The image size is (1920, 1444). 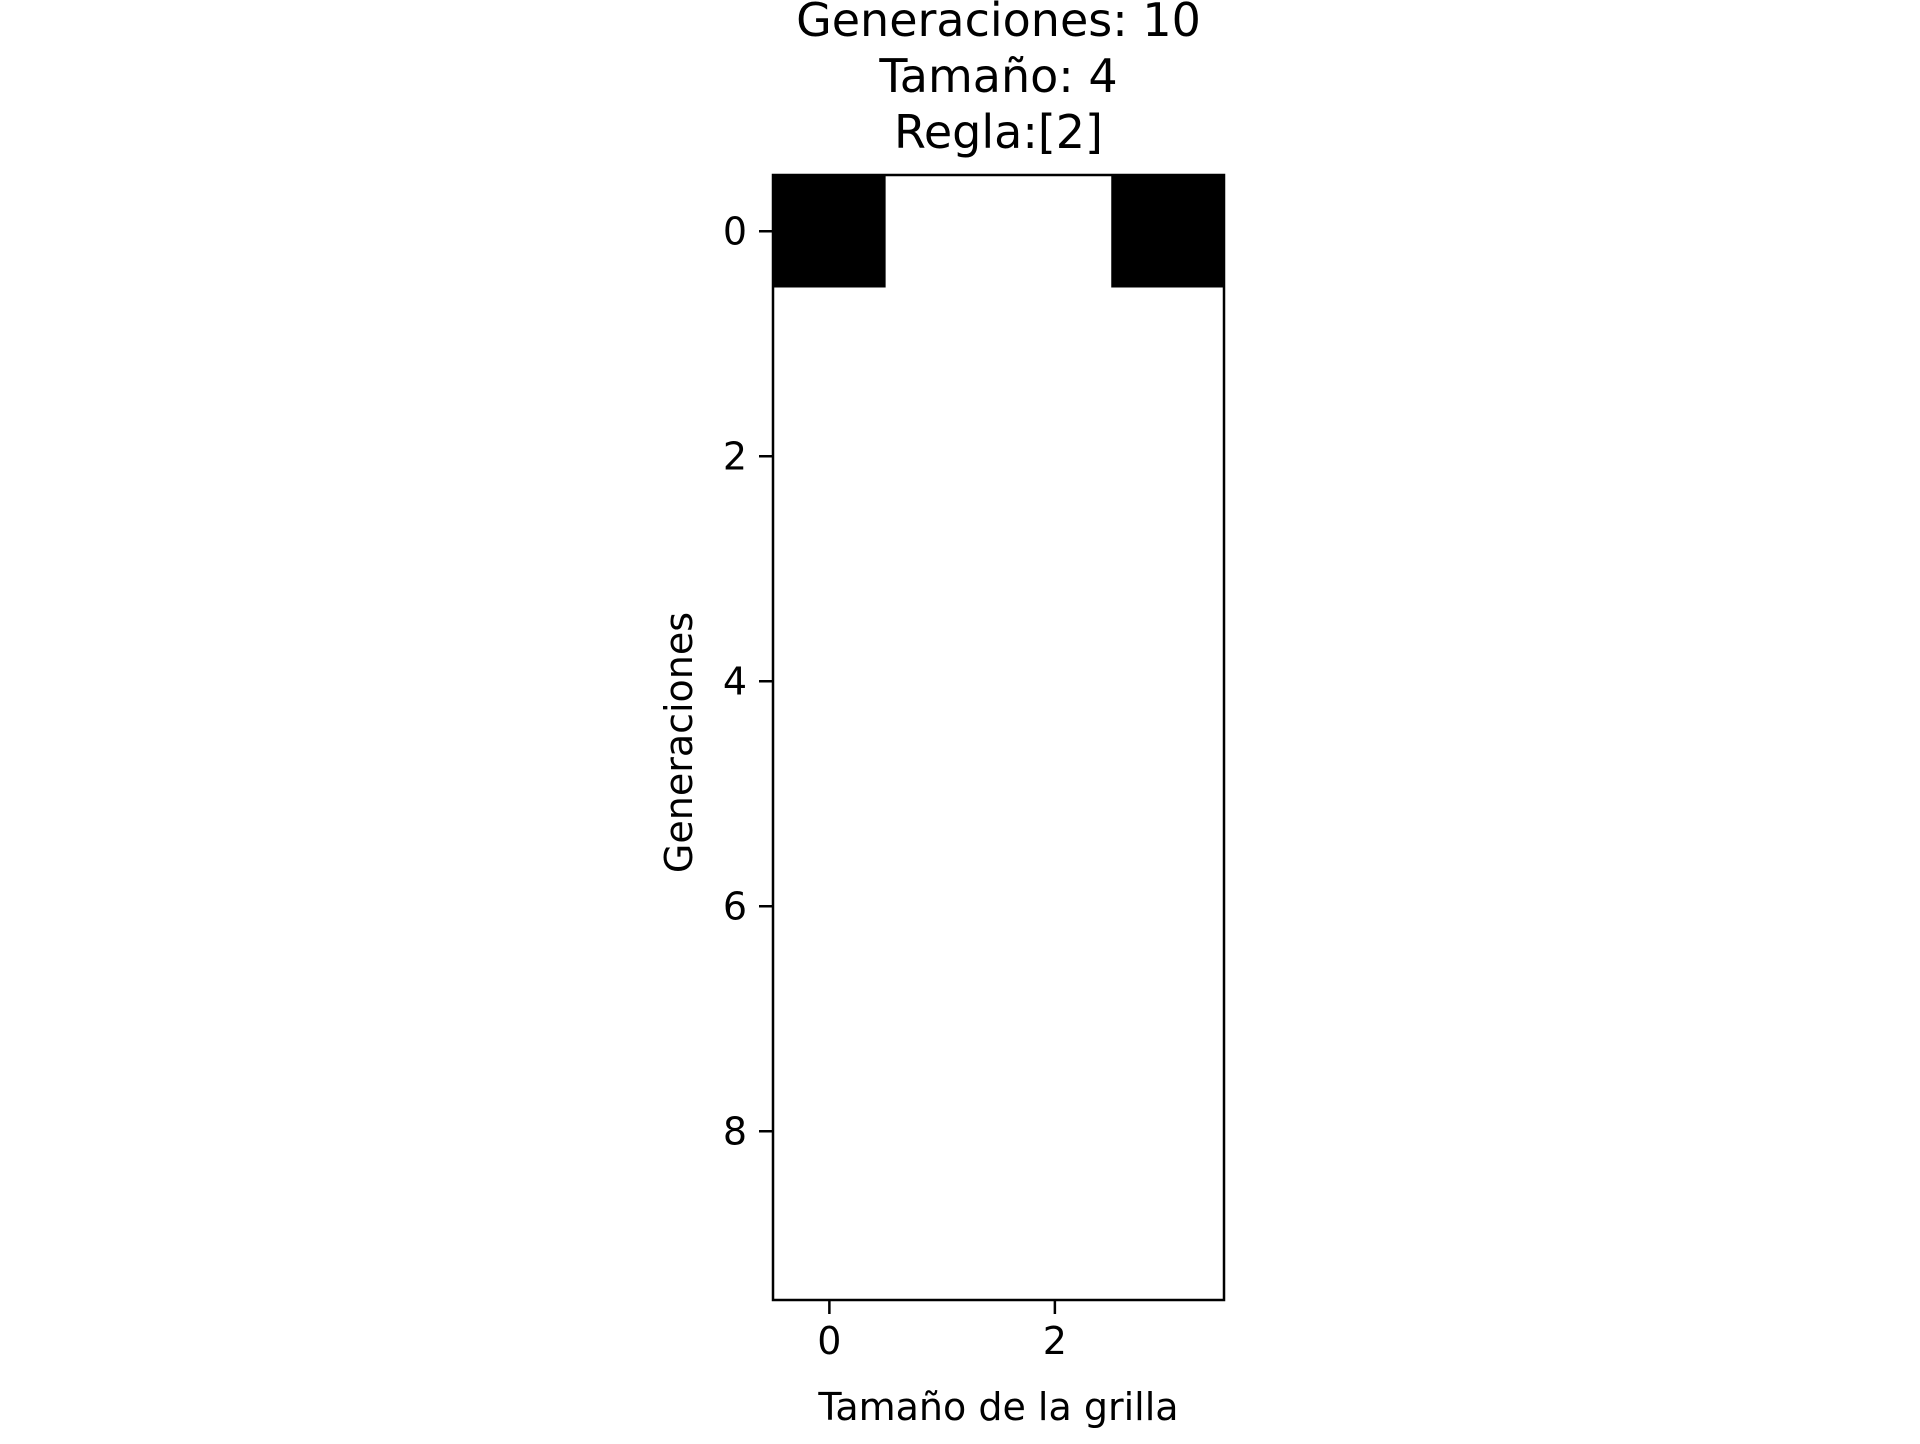 I want to click on y-tick-label: 8, so click(x=735, y=1131).